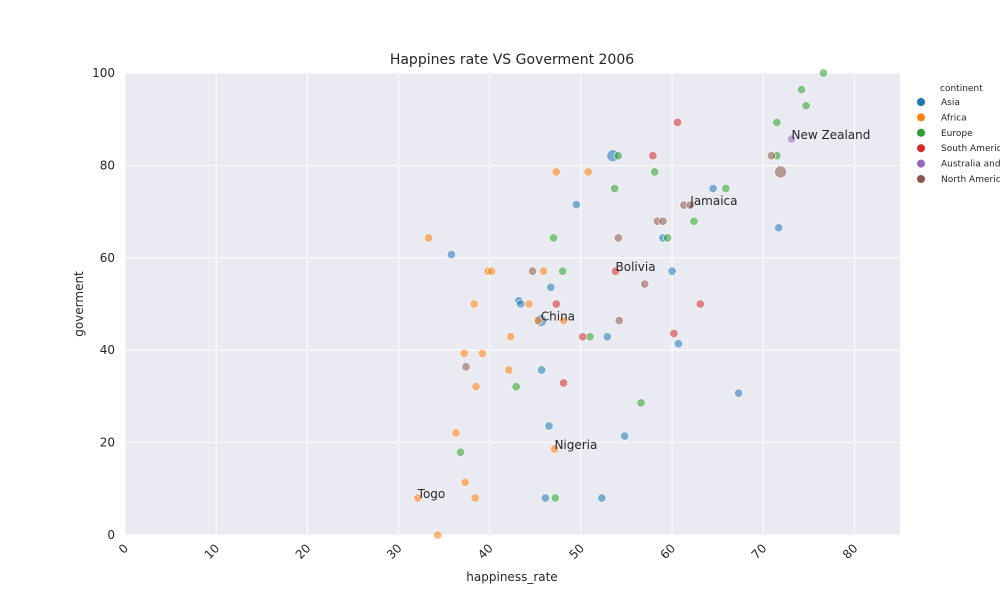 Image resolution: width=1000 pixels, height=600 pixels. What do you see at coordinates (831, 135) in the screenshot?
I see `point-annotation: New Zealand` at bounding box center [831, 135].